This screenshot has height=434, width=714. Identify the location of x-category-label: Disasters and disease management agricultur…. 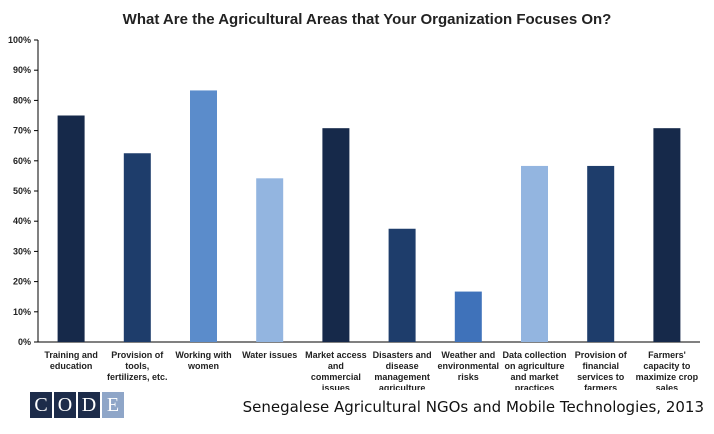
(402, 370).